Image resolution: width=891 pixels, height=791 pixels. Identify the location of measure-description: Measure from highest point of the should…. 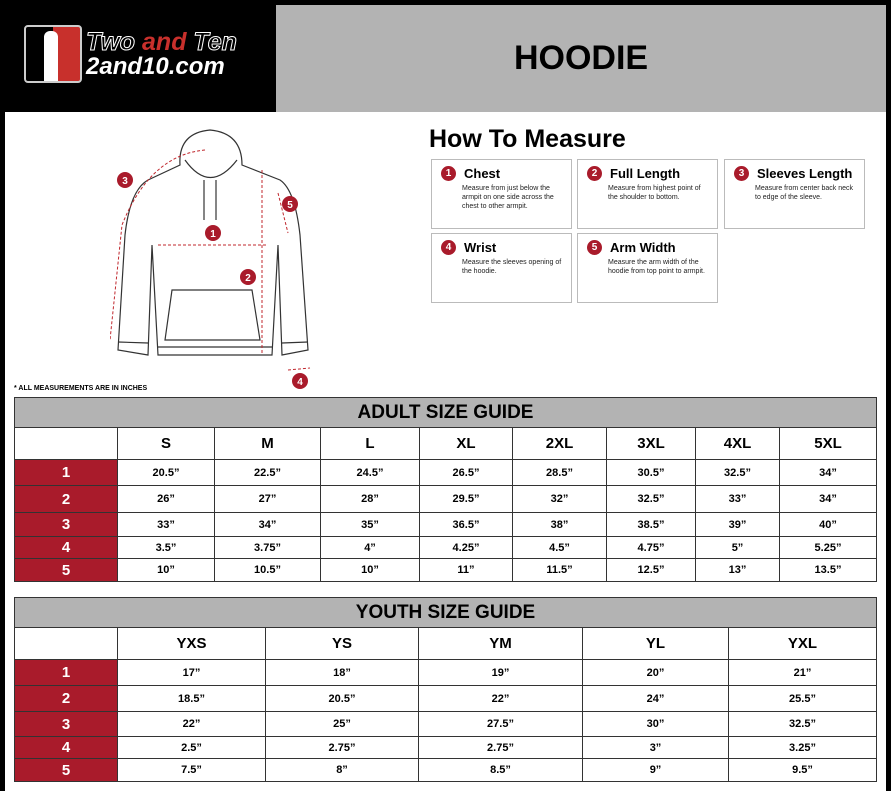
(654, 193).